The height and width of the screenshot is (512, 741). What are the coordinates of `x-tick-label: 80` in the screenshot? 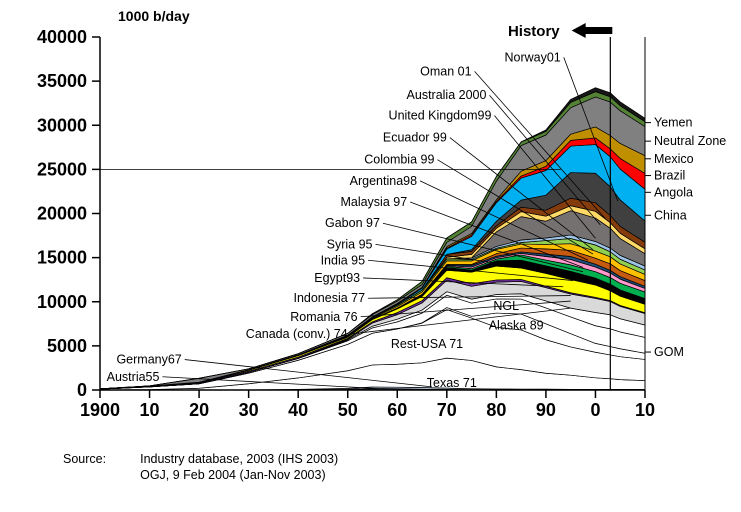 It's located at (496, 410).